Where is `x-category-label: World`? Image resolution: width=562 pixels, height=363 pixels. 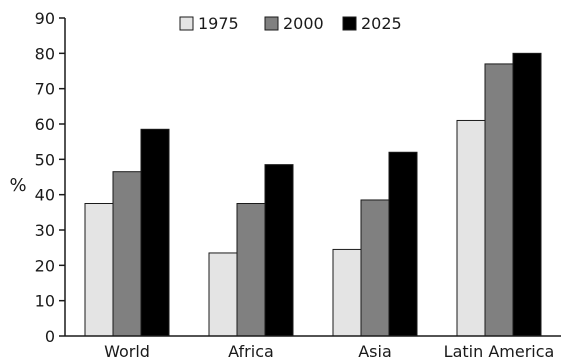 x-category-label: World is located at coordinates (127, 350).